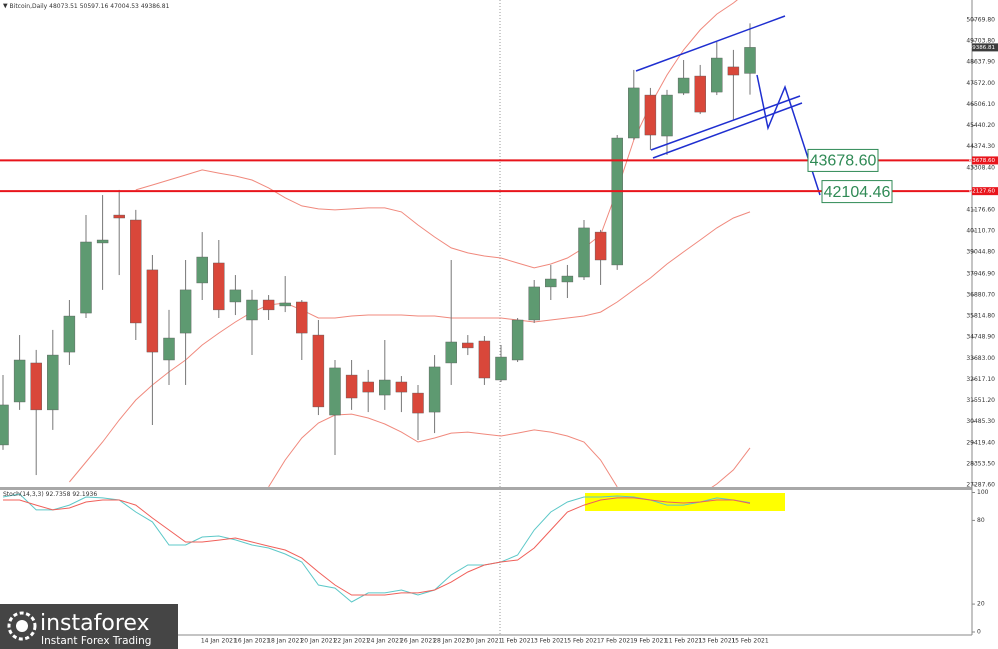 This screenshot has height=649, width=998. What do you see at coordinates (980, 337) in the screenshot?
I see `y-tick-label: 34748.90` at bounding box center [980, 337].